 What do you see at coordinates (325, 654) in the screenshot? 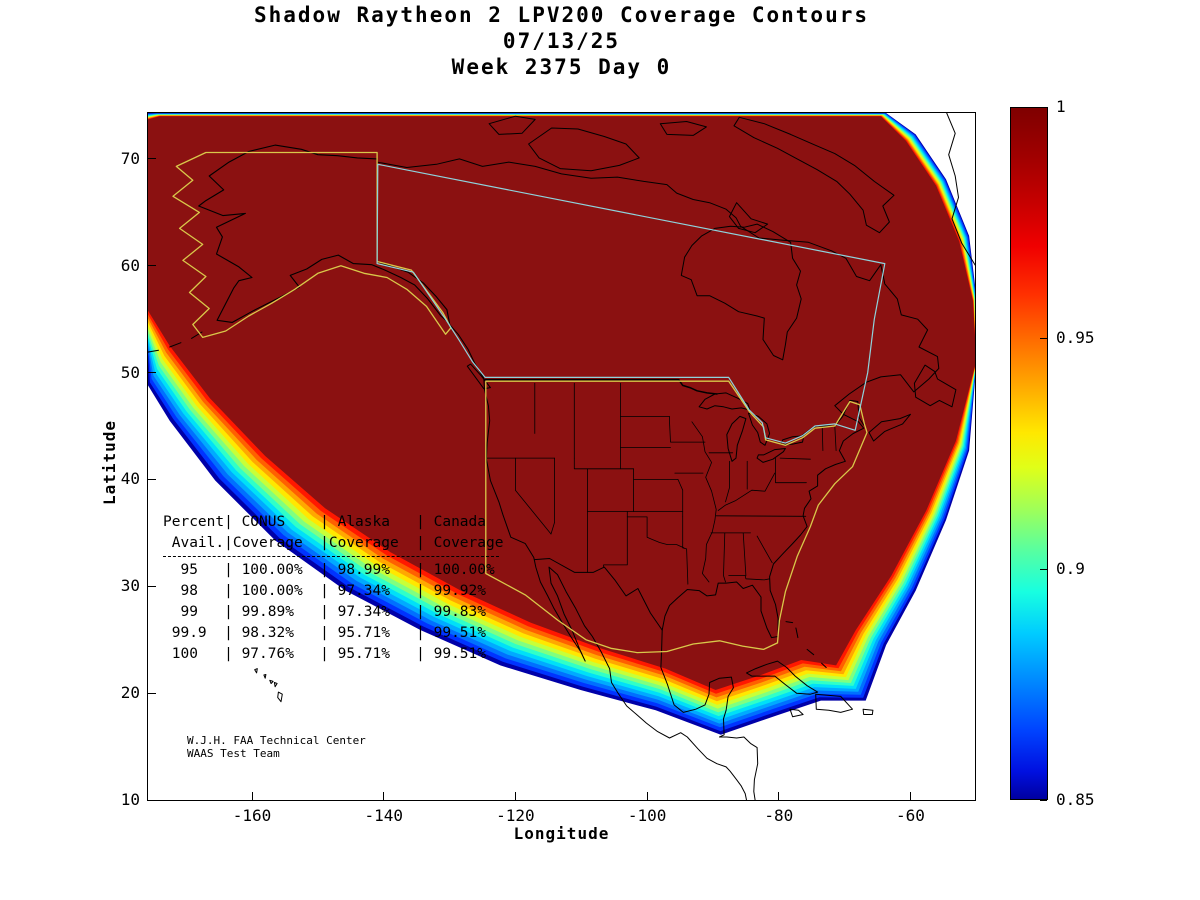
I see `availability-table-row: 100 | 97.76% | 95.71% | 99.51%` at bounding box center [325, 654].